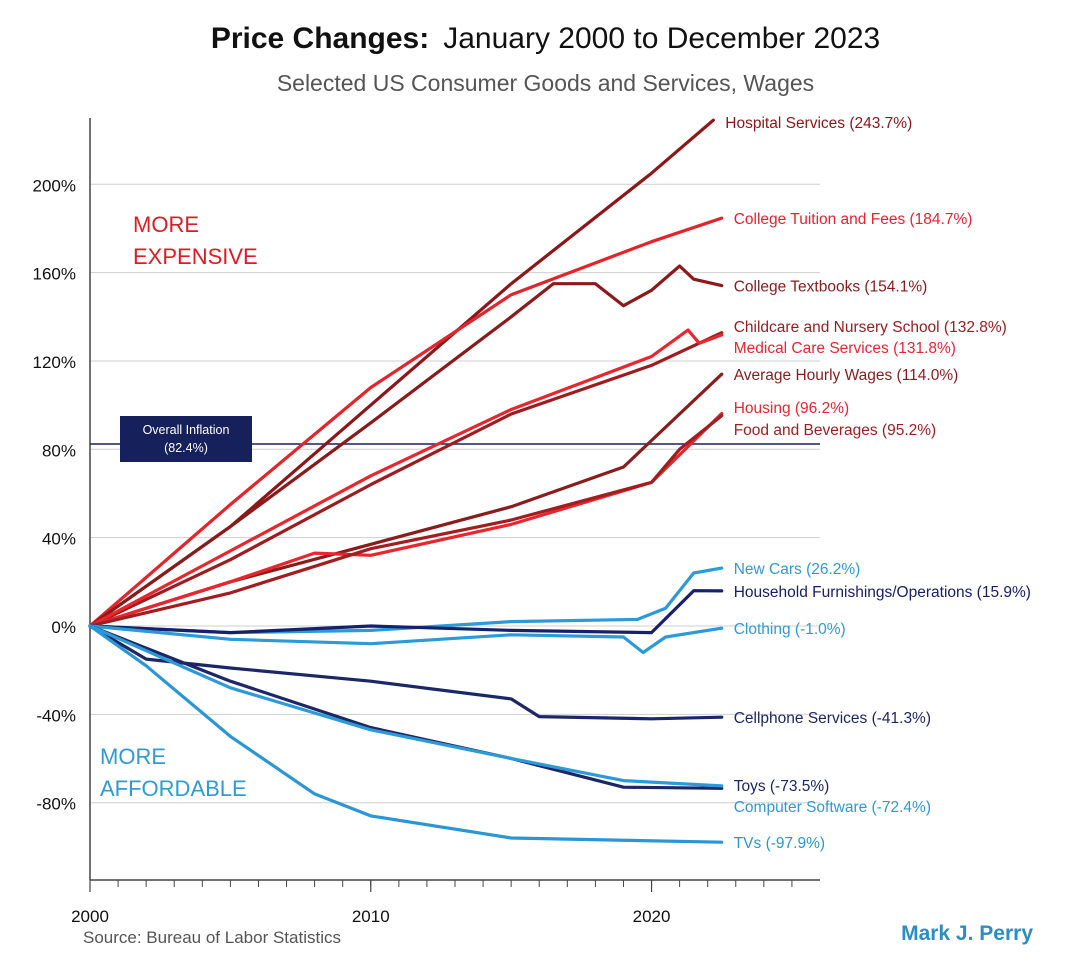 Image resolution: width=1091 pixels, height=972 pixels. I want to click on series-end-label: Food and Beverages (95.2%), so click(835, 430).